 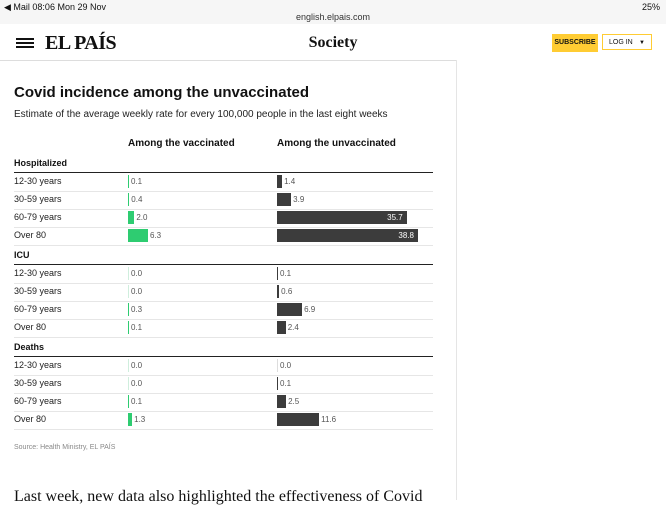 I want to click on value-label-vaccinated: 6.3, so click(x=156, y=235).